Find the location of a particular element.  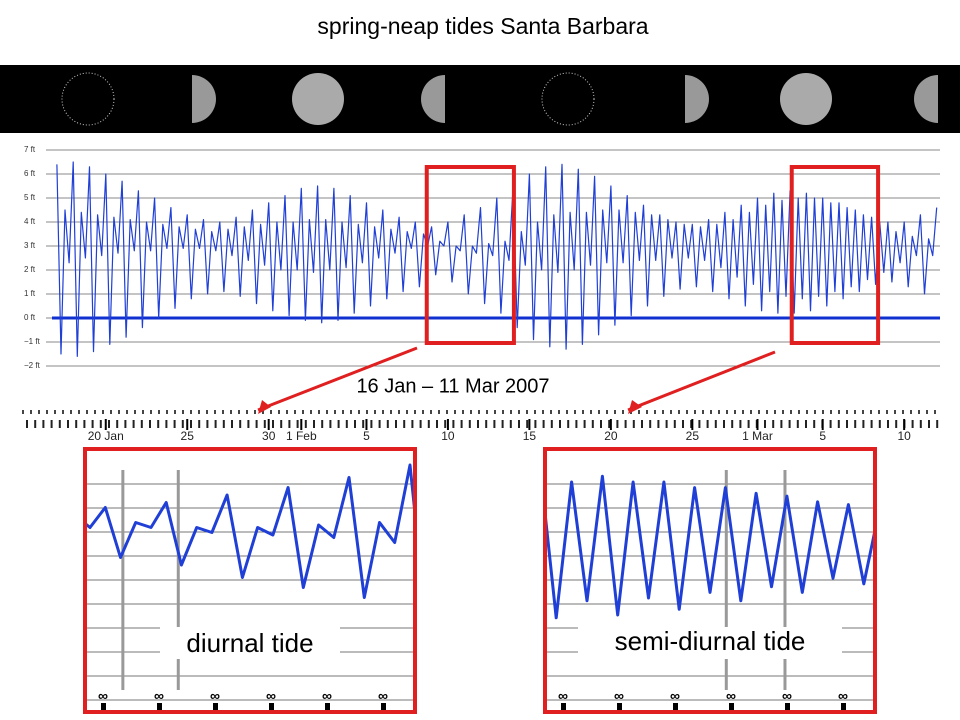

y-tick-label: 3 ft is located at coordinates (30, 245).